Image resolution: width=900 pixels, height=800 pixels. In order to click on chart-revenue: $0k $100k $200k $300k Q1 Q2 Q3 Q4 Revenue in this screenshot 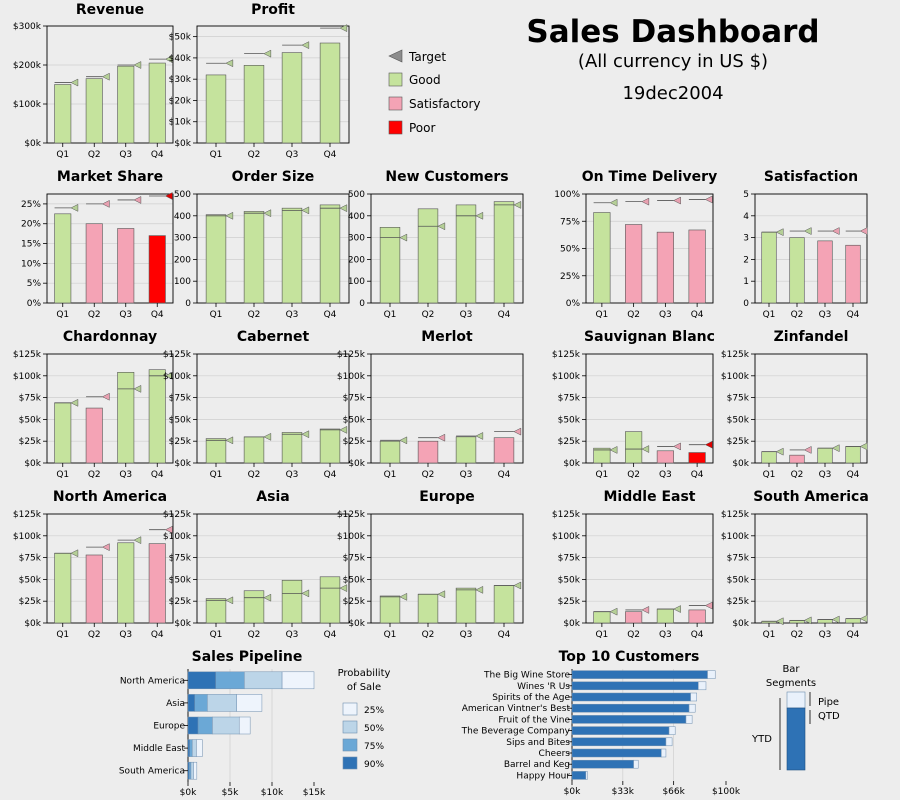, I will do `click(93, 81)`.